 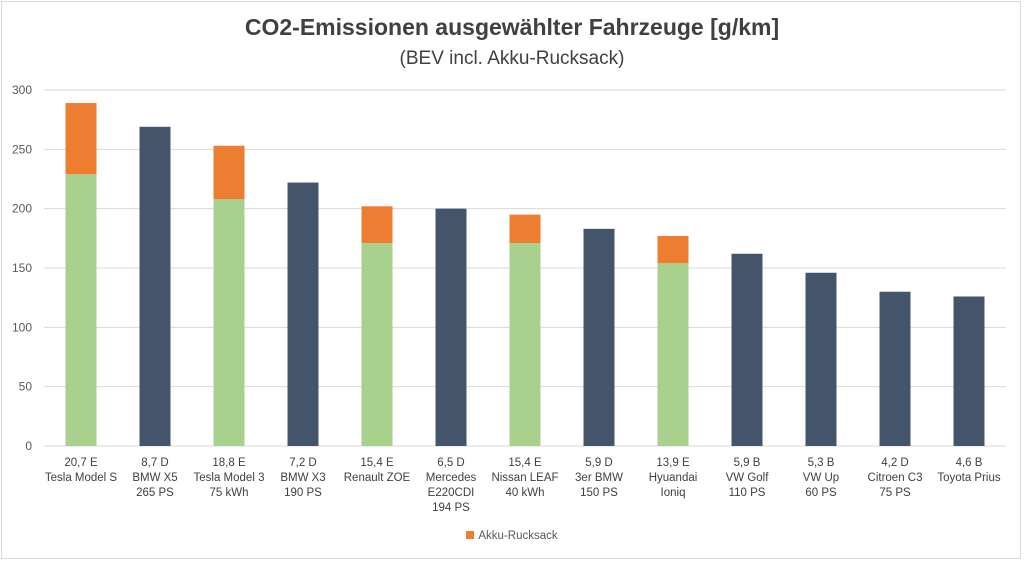 I want to click on legend-label-akku-rucksack: Akku-Rucksack, so click(x=518, y=536).